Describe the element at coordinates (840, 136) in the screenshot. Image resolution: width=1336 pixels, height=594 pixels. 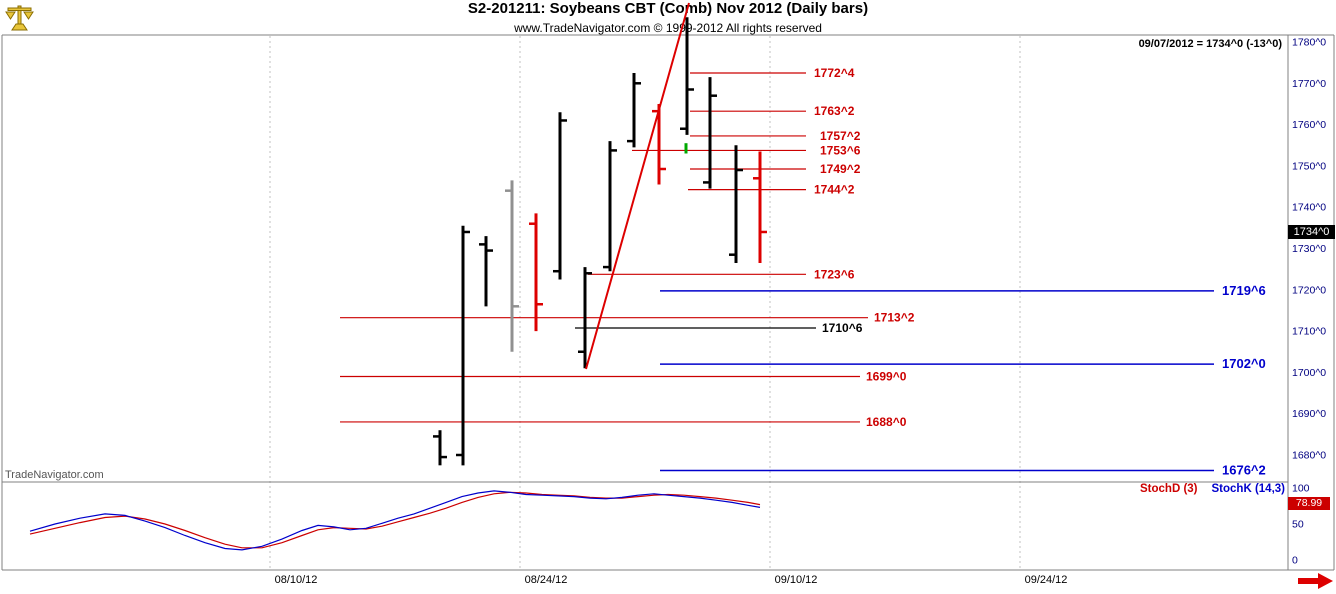
I see `price-level-label: 1757^2` at that location.